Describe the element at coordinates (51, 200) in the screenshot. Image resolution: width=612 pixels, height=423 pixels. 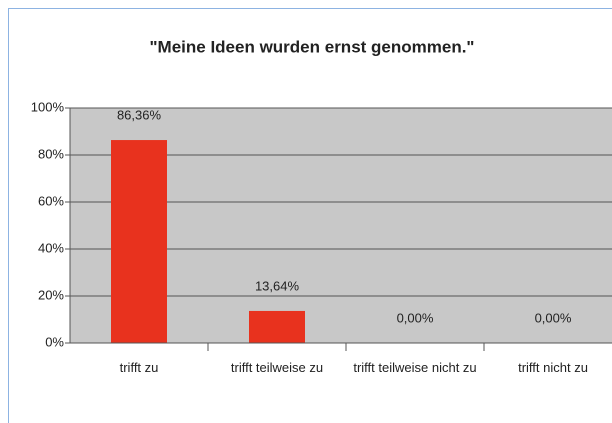
I see `y-tick-label: 60%` at that location.